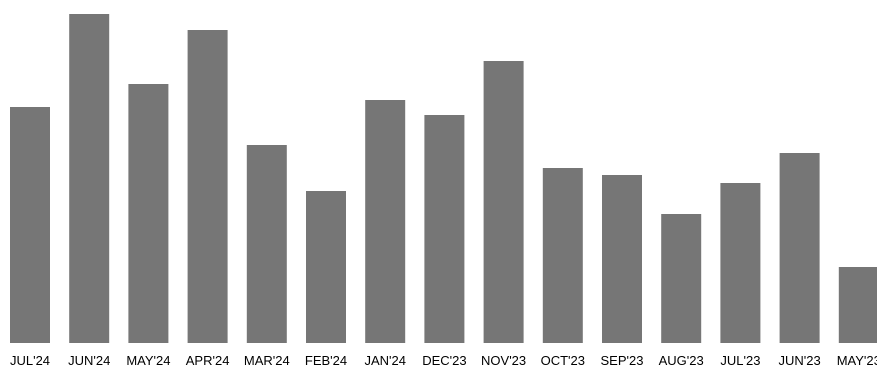 Image resolution: width=877 pixels, height=371 pixels. What do you see at coordinates (681, 360) in the screenshot?
I see `x-tick-label: AUG'23` at bounding box center [681, 360].